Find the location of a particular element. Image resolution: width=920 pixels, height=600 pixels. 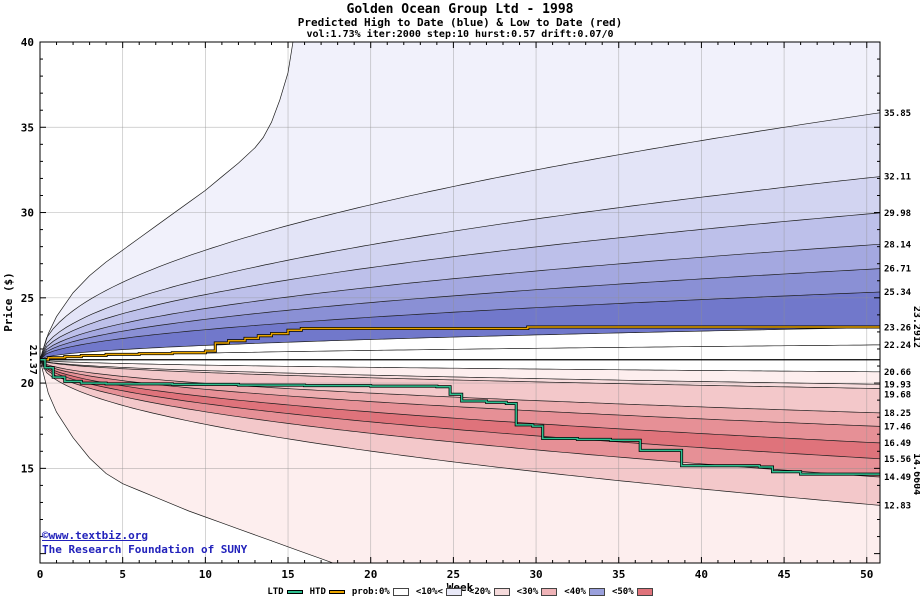

right-axis-label: 16.49 is located at coordinates (897, 444).